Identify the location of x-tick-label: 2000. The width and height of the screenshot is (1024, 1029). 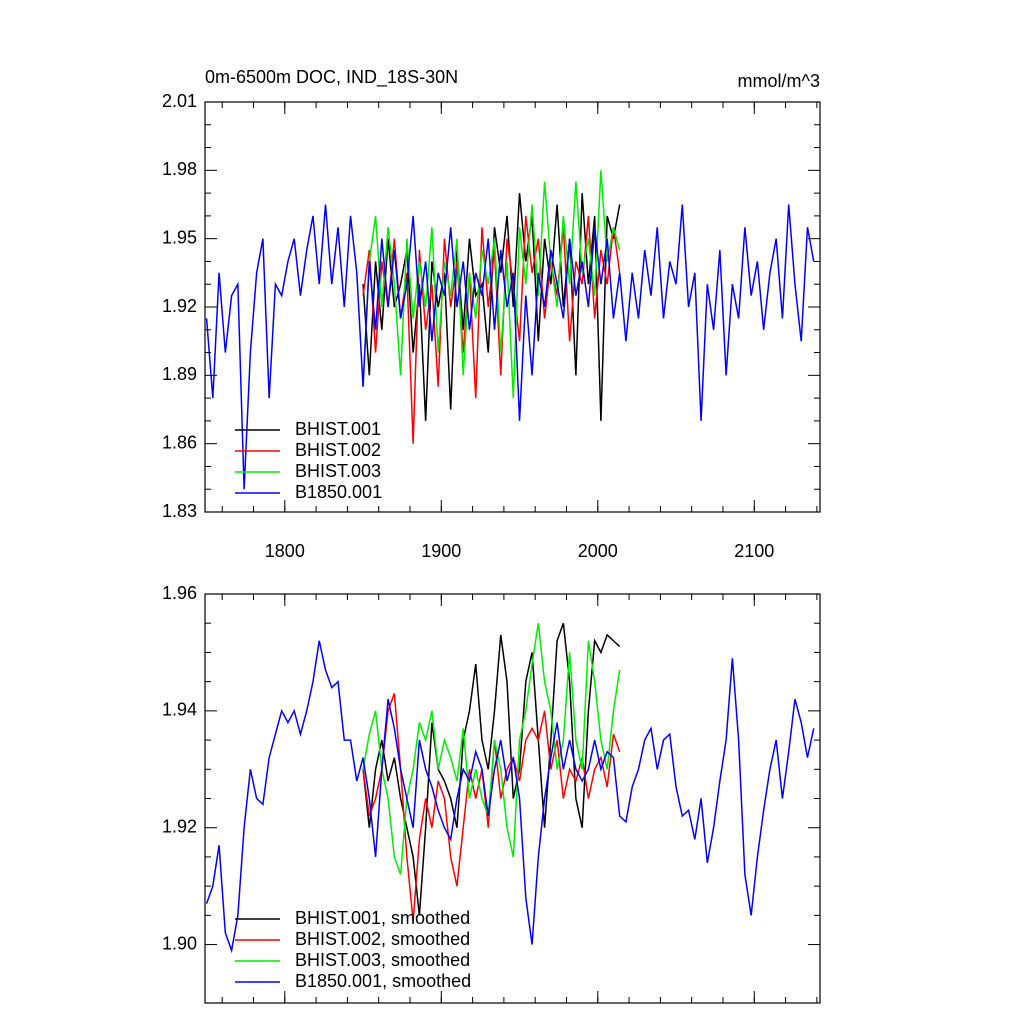
(598, 551).